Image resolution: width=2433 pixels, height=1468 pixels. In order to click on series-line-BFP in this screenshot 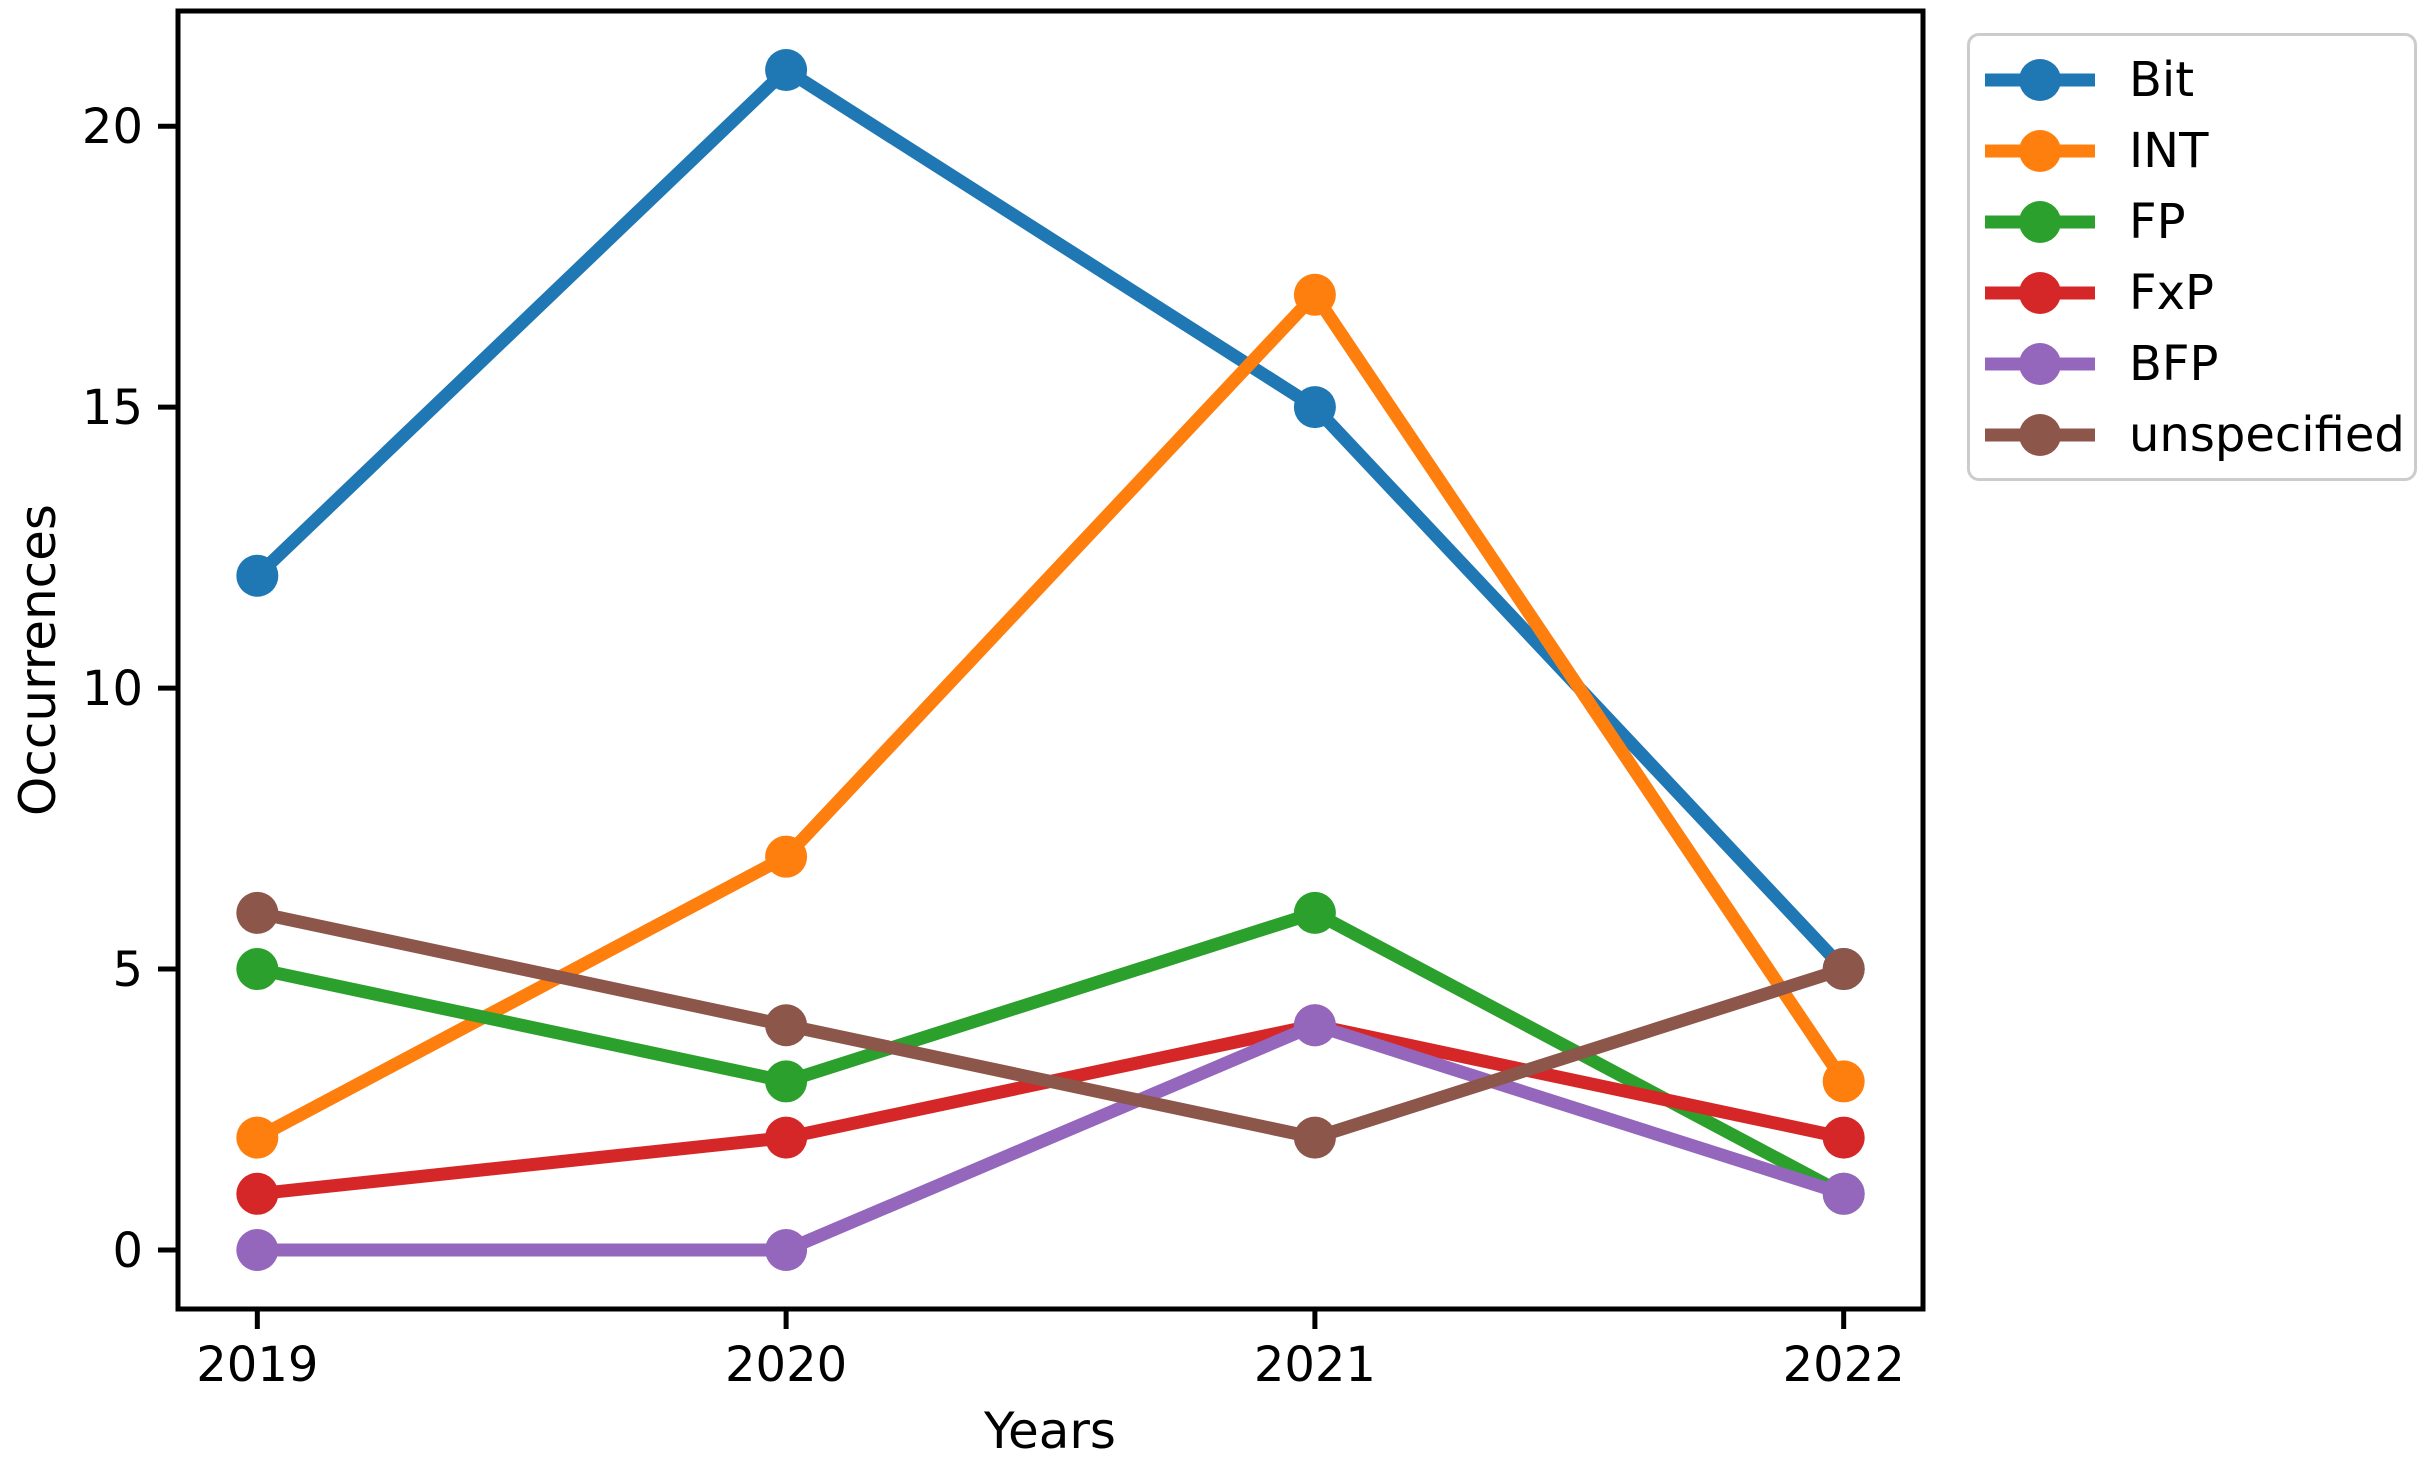, I will do `click(1050, 1137)`.